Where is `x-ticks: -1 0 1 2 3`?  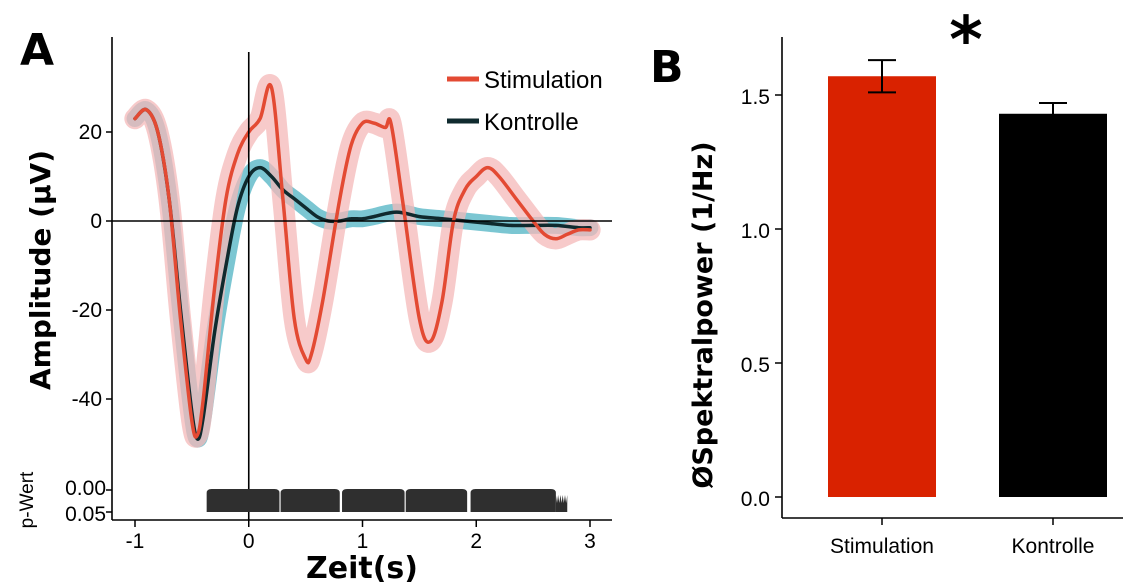
x-ticks: -1 0 1 2 3 is located at coordinates (361, 536).